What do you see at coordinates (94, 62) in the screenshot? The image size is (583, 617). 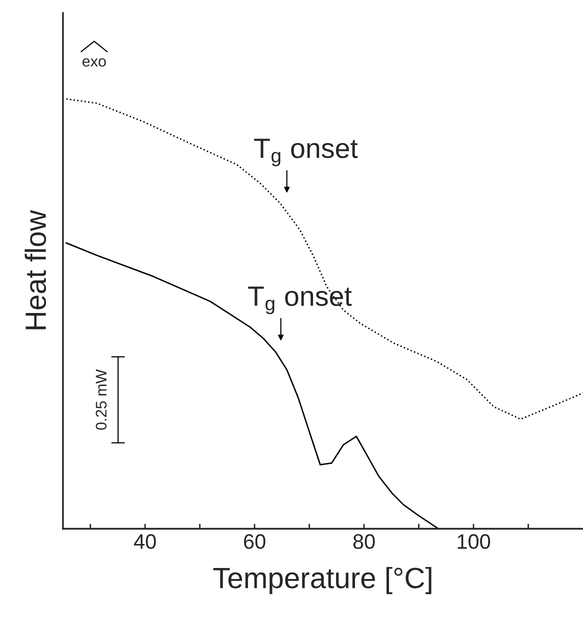 I see `text: exo` at bounding box center [94, 62].